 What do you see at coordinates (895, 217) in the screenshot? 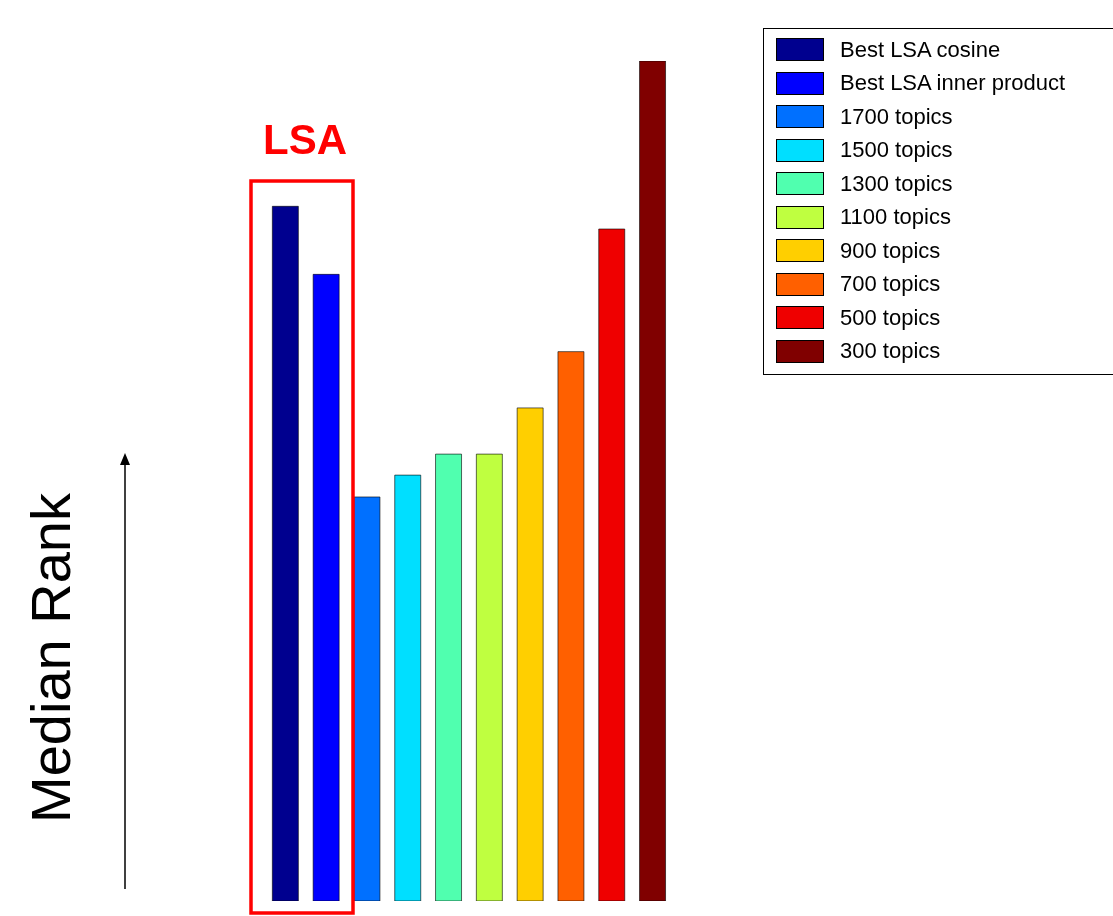
I see `legend-label: 1100 topics` at bounding box center [895, 217].